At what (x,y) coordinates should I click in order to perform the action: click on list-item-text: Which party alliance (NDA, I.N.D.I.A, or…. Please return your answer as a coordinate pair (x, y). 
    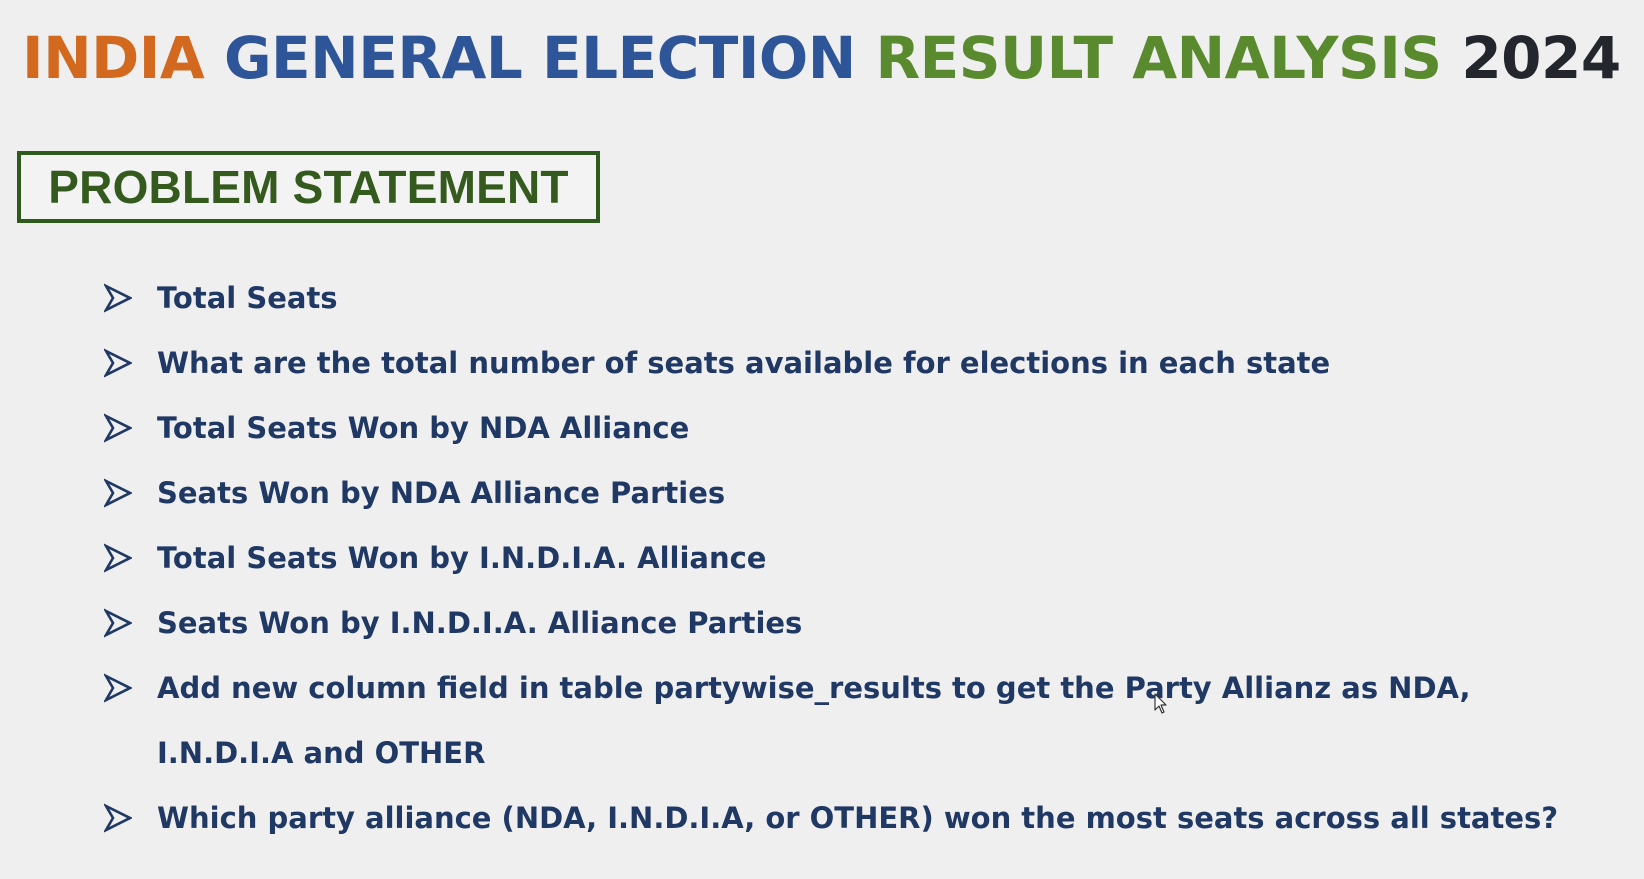
    Looking at the image, I should click on (858, 818).